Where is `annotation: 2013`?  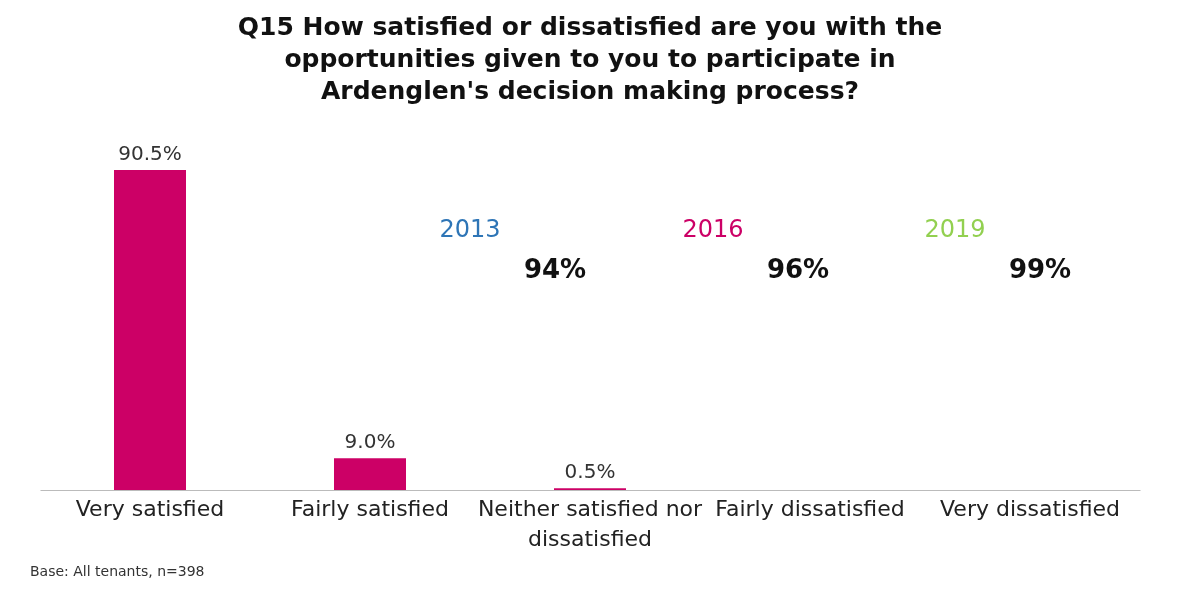 annotation: 2013 is located at coordinates (470, 229).